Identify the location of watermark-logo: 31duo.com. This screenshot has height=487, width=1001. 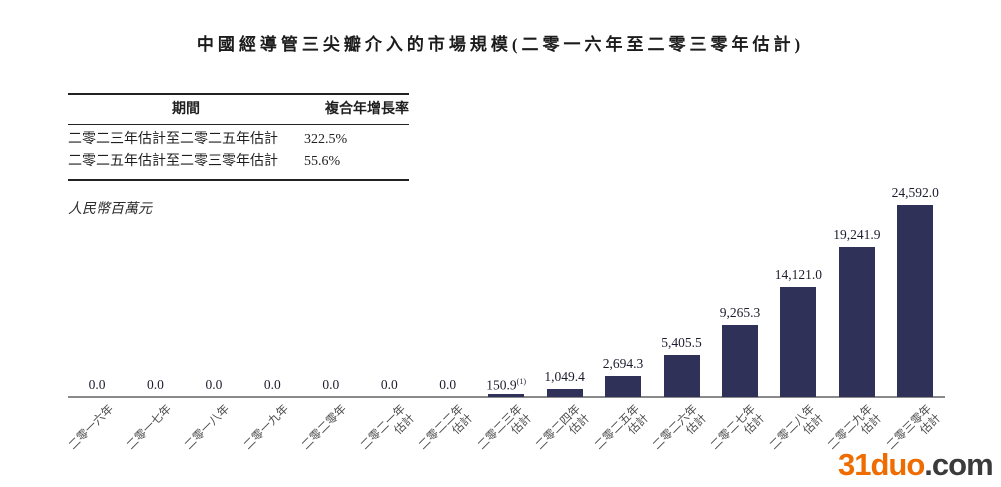
(916, 465).